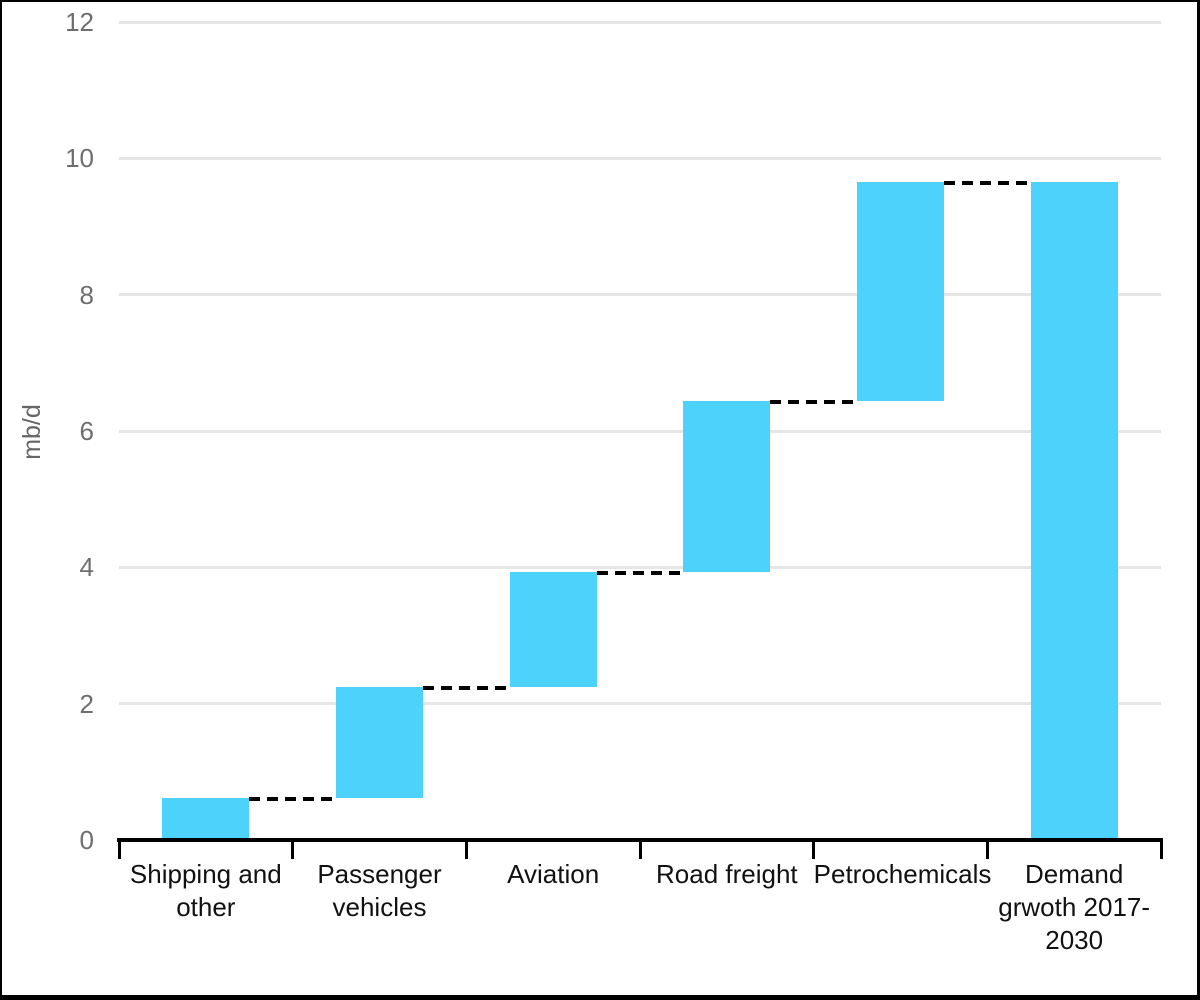  What do you see at coordinates (466, 687) in the screenshot?
I see `connector-passenger-vehicles-to-aviation` at bounding box center [466, 687].